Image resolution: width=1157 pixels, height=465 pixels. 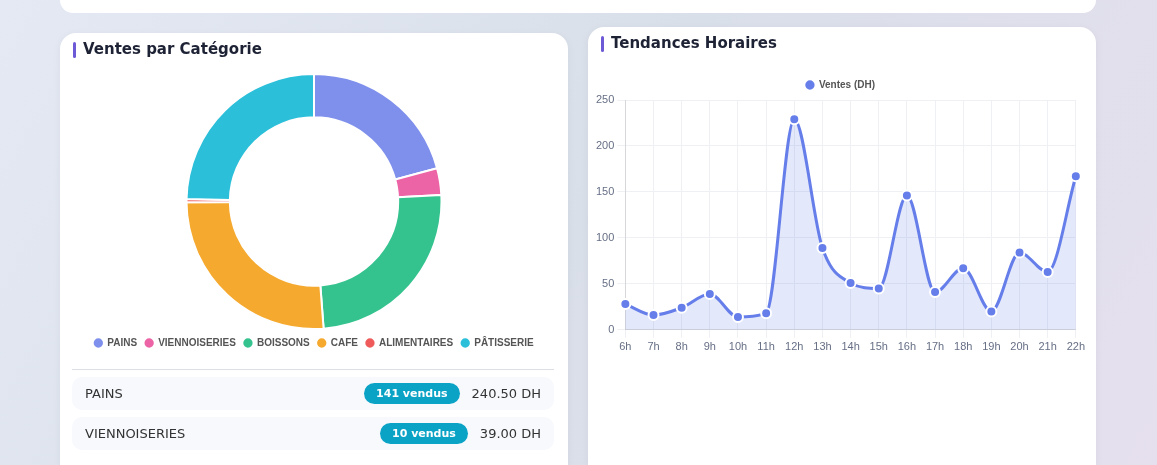 I want to click on x-tick-label: 20h, so click(x=1019, y=346).